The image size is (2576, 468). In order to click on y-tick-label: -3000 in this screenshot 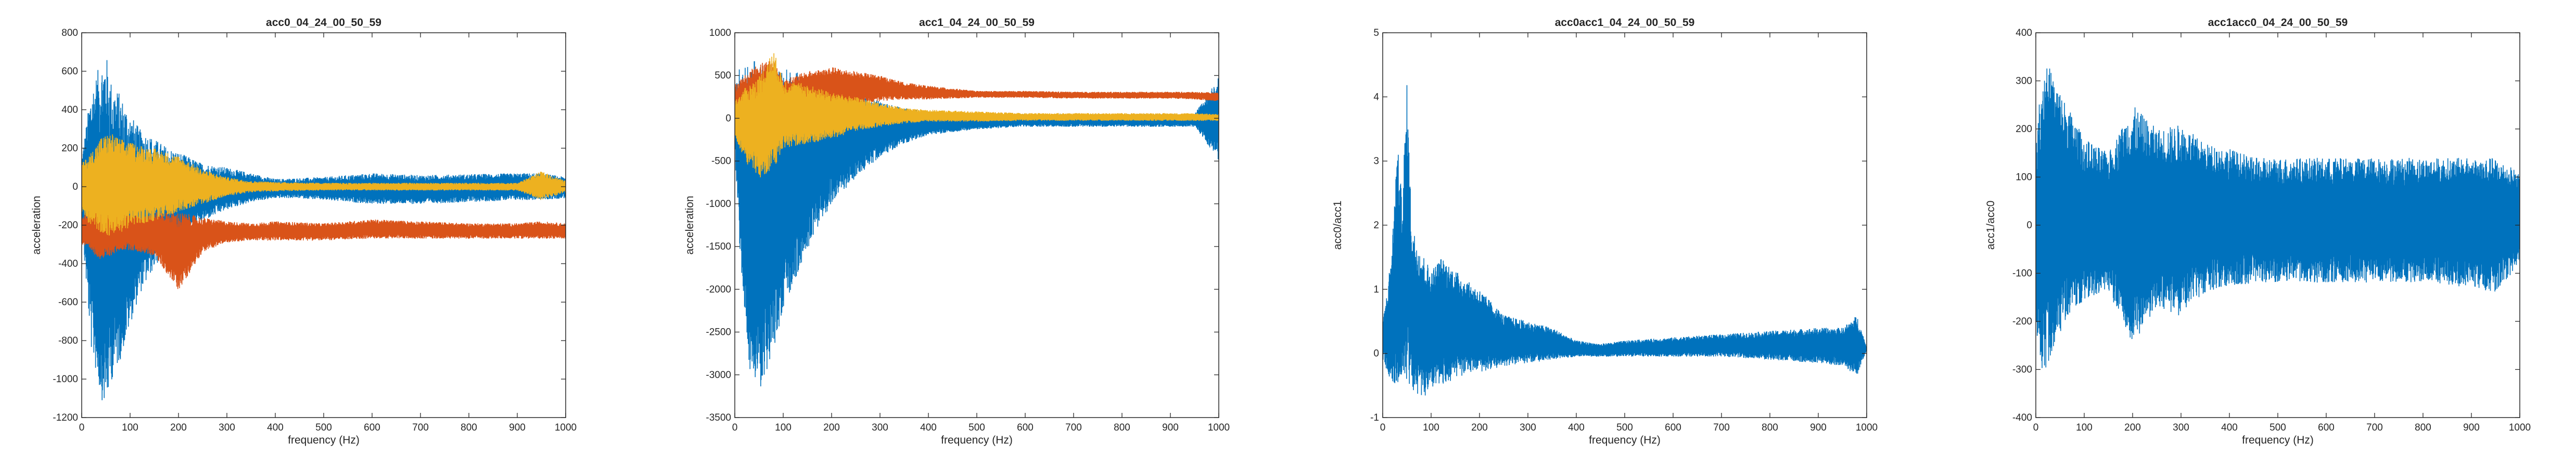, I will do `click(718, 375)`.